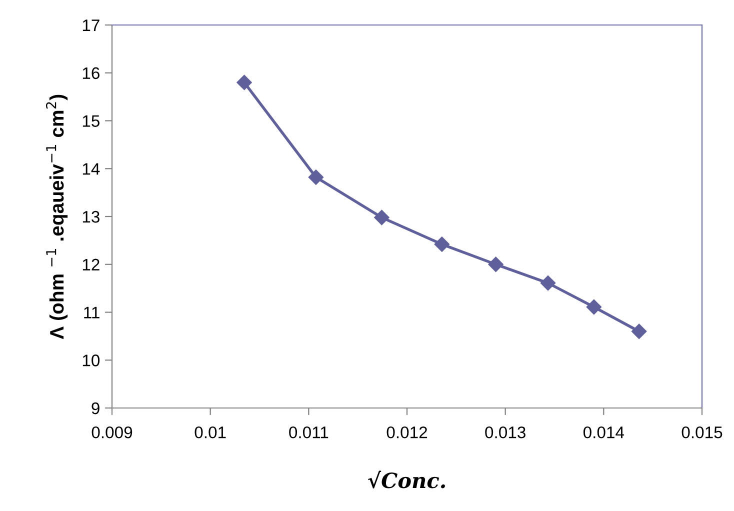 The width and height of the screenshot is (734, 511). What do you see at coordinates (702, 432) in the screenshot?
I see `x-tick-label: 0.015` at bounding box center [702, 432].